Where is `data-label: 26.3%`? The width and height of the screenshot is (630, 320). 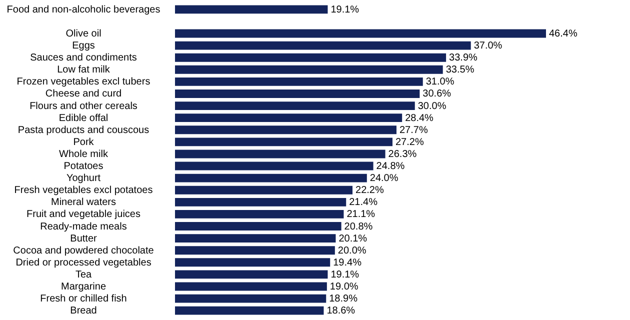
data-label: 26.3% is located at coordinates (402, 154).